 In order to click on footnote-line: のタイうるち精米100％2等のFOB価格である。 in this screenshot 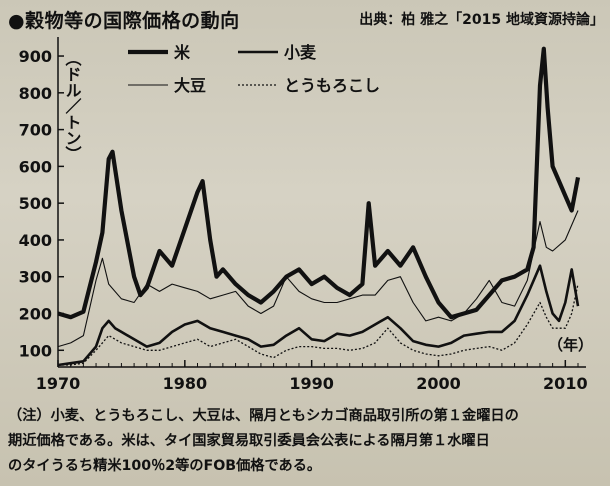, I will do `click(165, 466)`.